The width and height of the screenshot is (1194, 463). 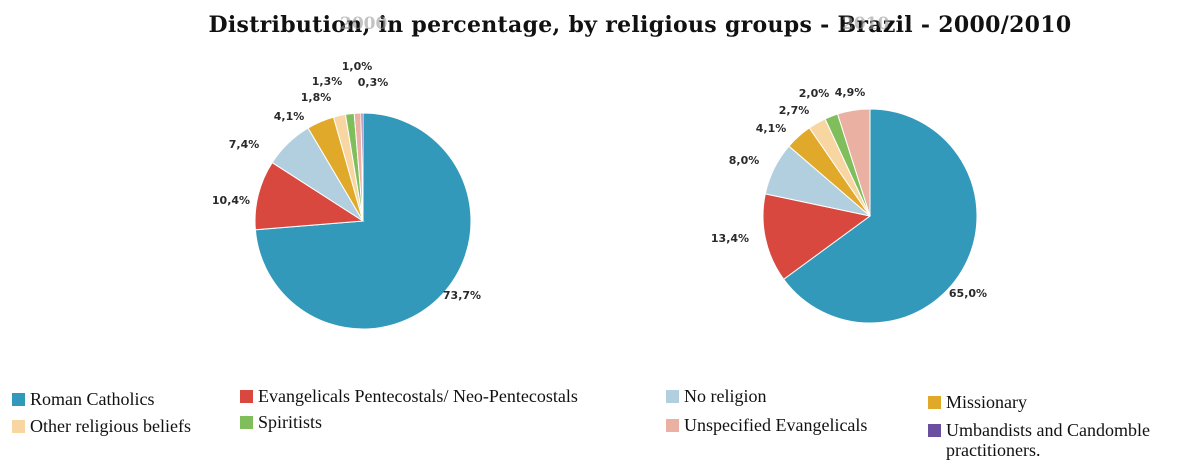 I want to click on data-label-2000-no-religion: 7,4%, so click(x=244, y=144).